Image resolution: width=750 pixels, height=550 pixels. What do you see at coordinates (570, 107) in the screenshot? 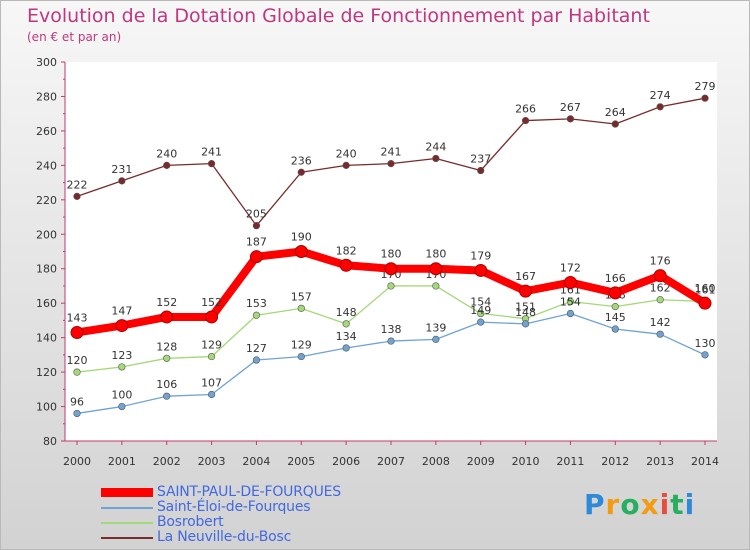
I see `data-label-la-neuville-du-bosc: 267` at bounding box center [570, 107].